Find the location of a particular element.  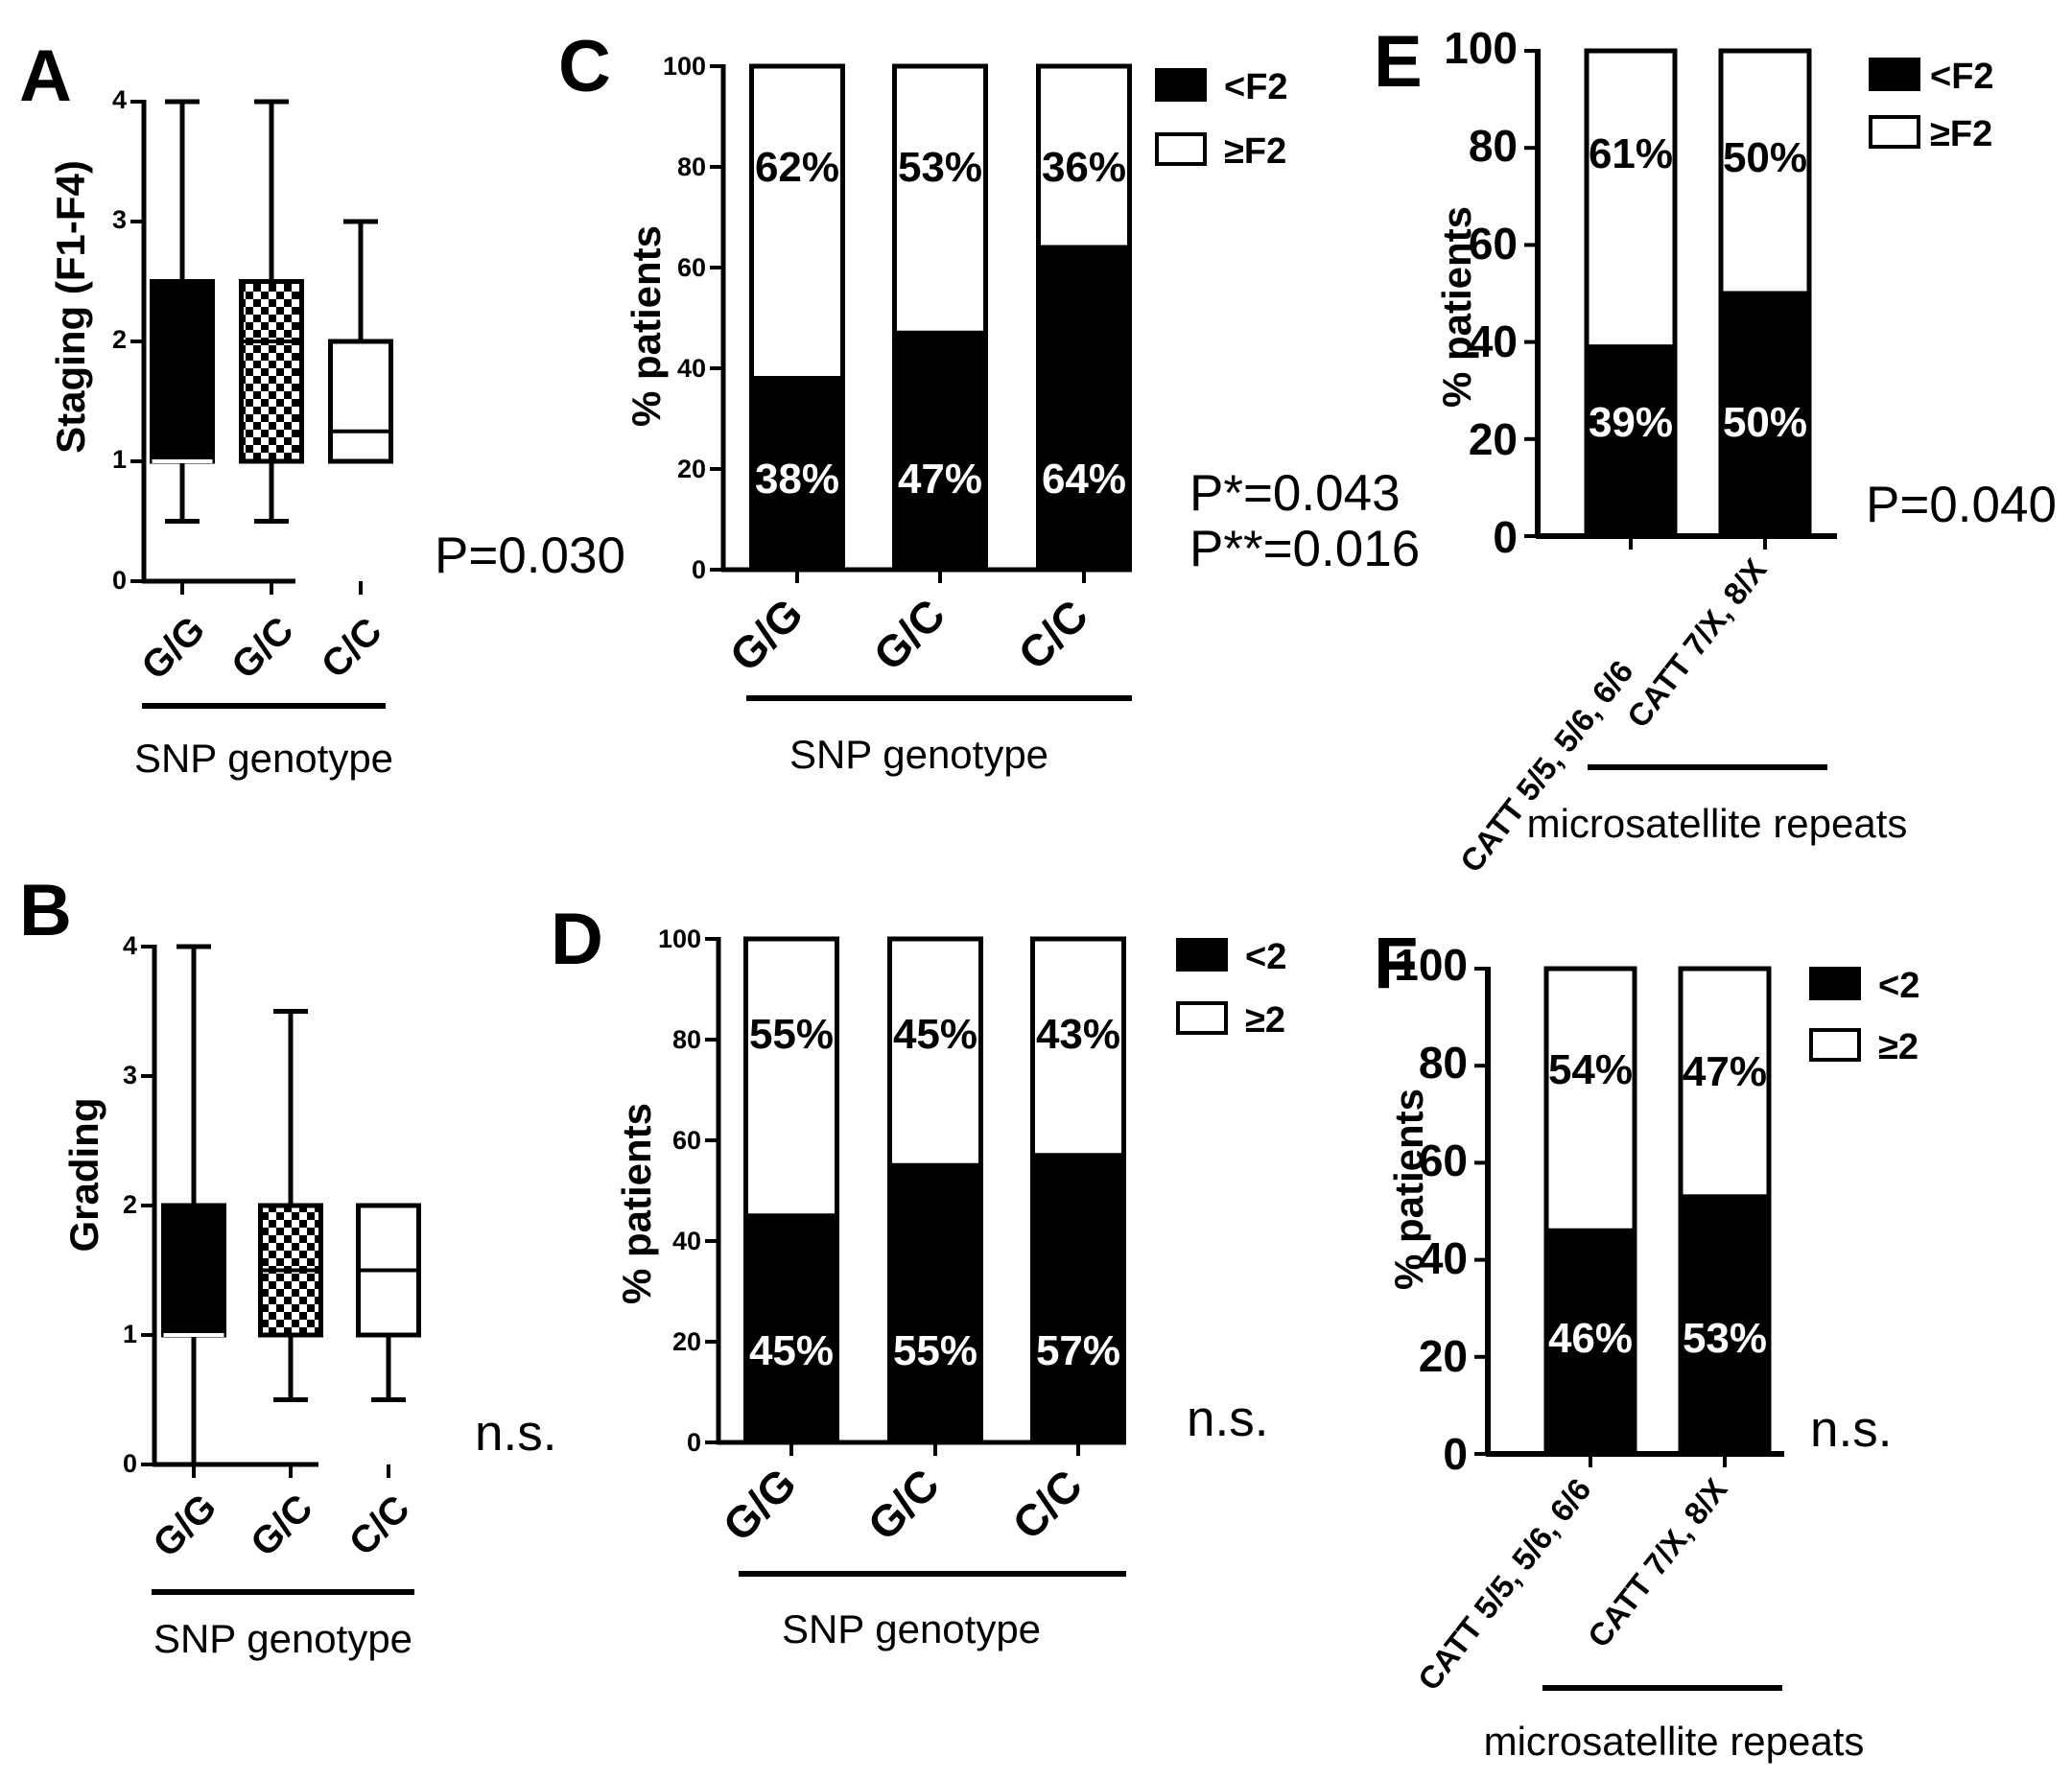

bar-value-label: 43% is located at coordinates (1078, 1034).